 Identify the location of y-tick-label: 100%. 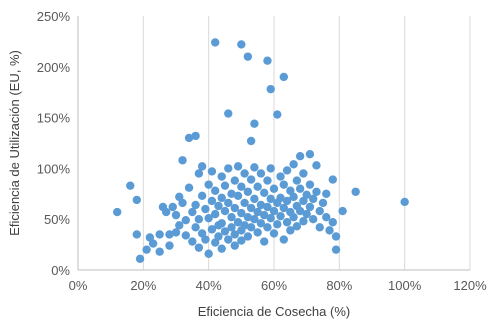
(54, 168).